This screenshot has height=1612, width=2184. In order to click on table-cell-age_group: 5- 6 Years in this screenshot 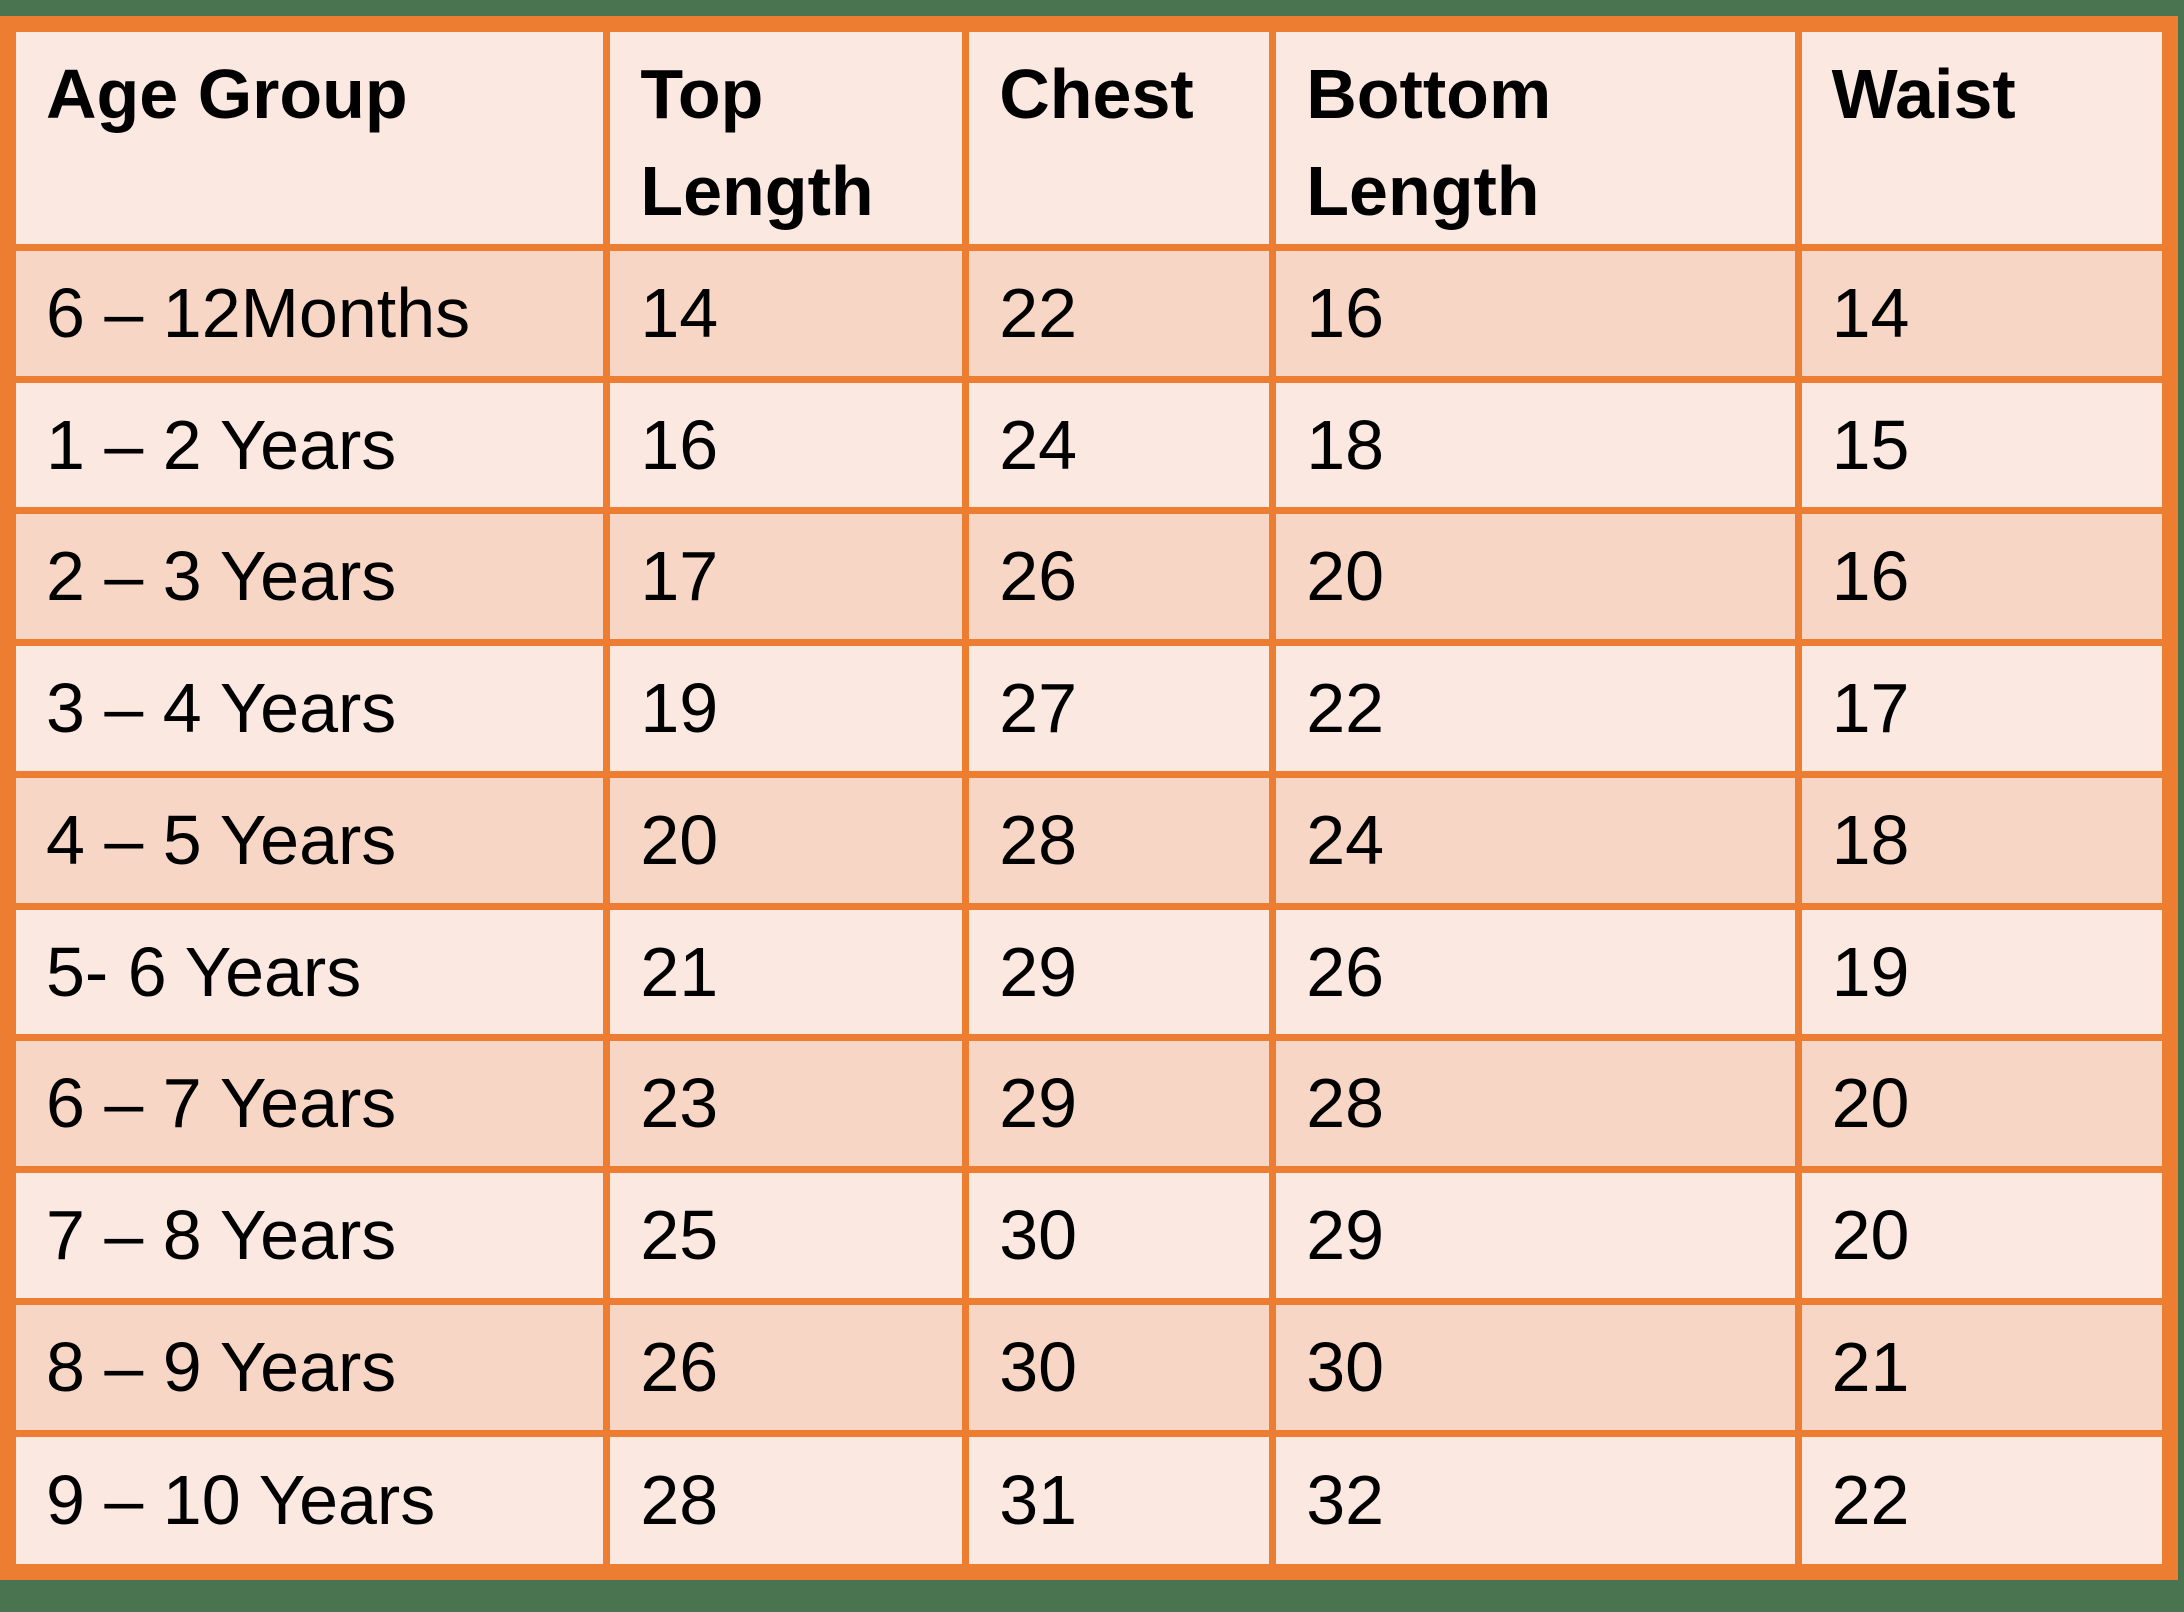, I will do `click(307, 972)`.